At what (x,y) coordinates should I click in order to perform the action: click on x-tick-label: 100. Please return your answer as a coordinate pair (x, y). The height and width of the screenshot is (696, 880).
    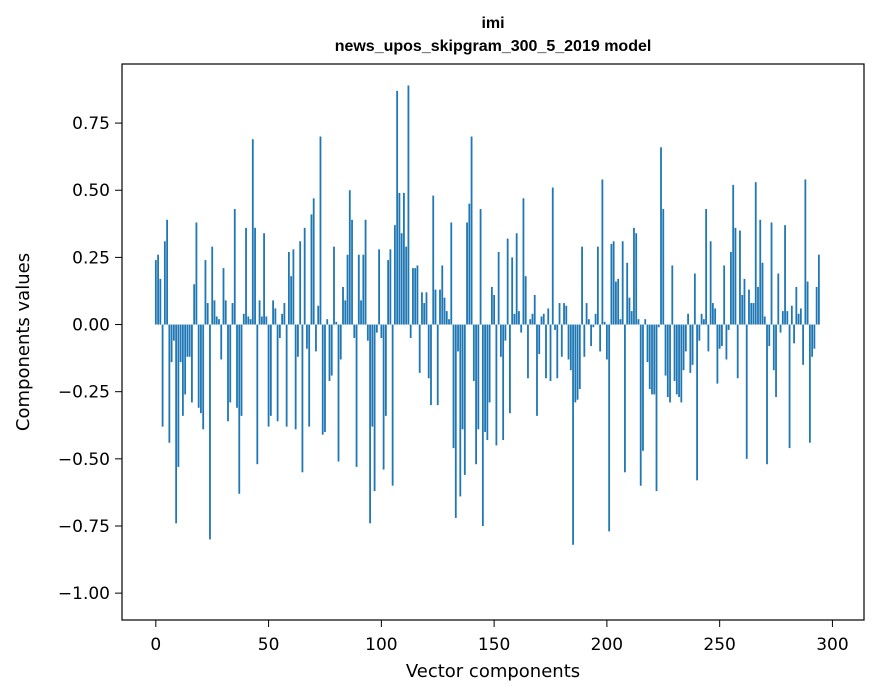
    Looking at the image, I should click on (381, 645).